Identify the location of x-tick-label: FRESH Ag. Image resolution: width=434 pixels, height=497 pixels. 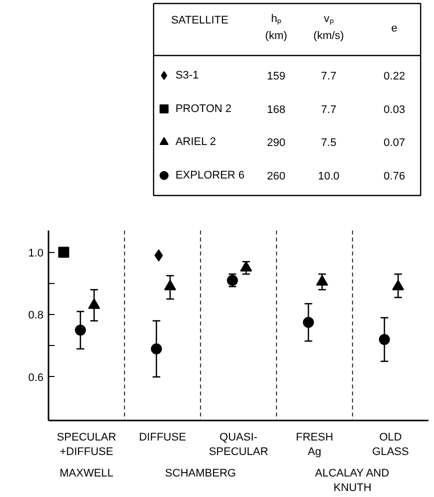
(315, 445).